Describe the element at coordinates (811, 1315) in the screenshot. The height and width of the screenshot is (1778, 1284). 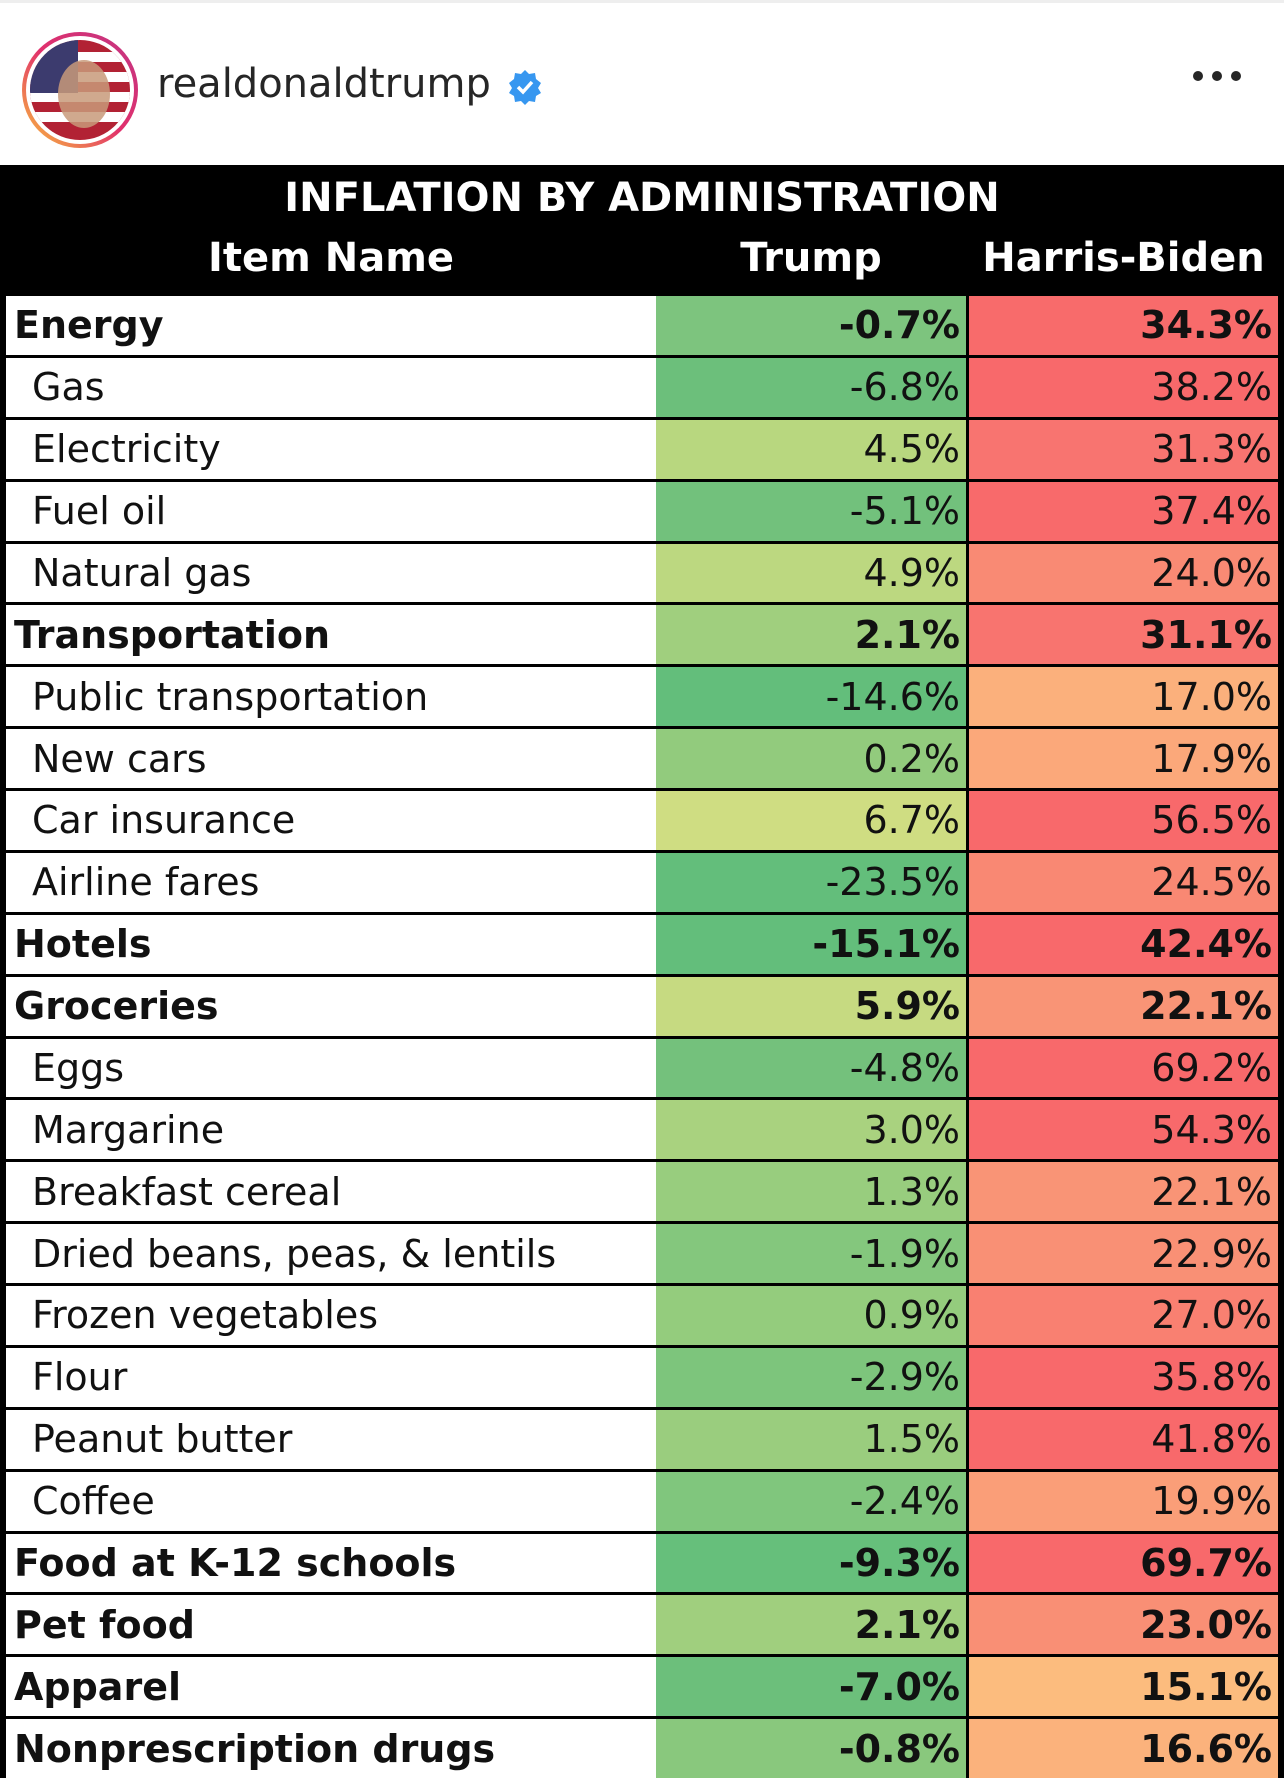
I see `value-cell: 0.9%` at that location.